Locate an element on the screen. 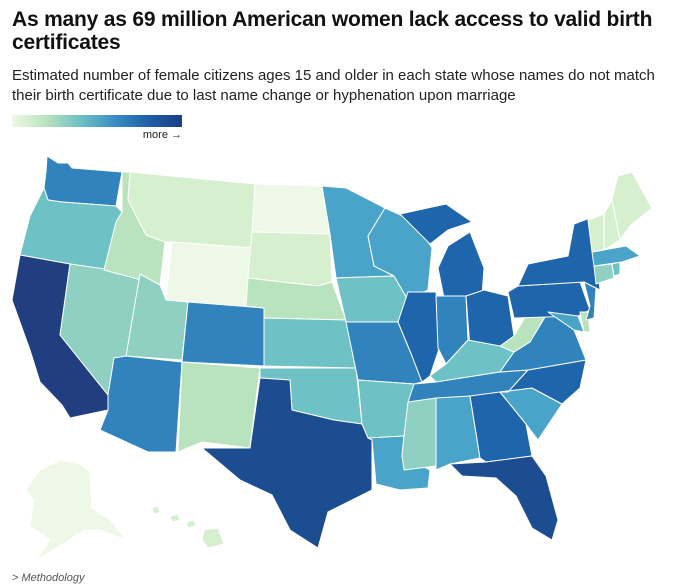 The width and height of the screenshot is (679, 584). state-kansas is located at coordinates (310, 343).